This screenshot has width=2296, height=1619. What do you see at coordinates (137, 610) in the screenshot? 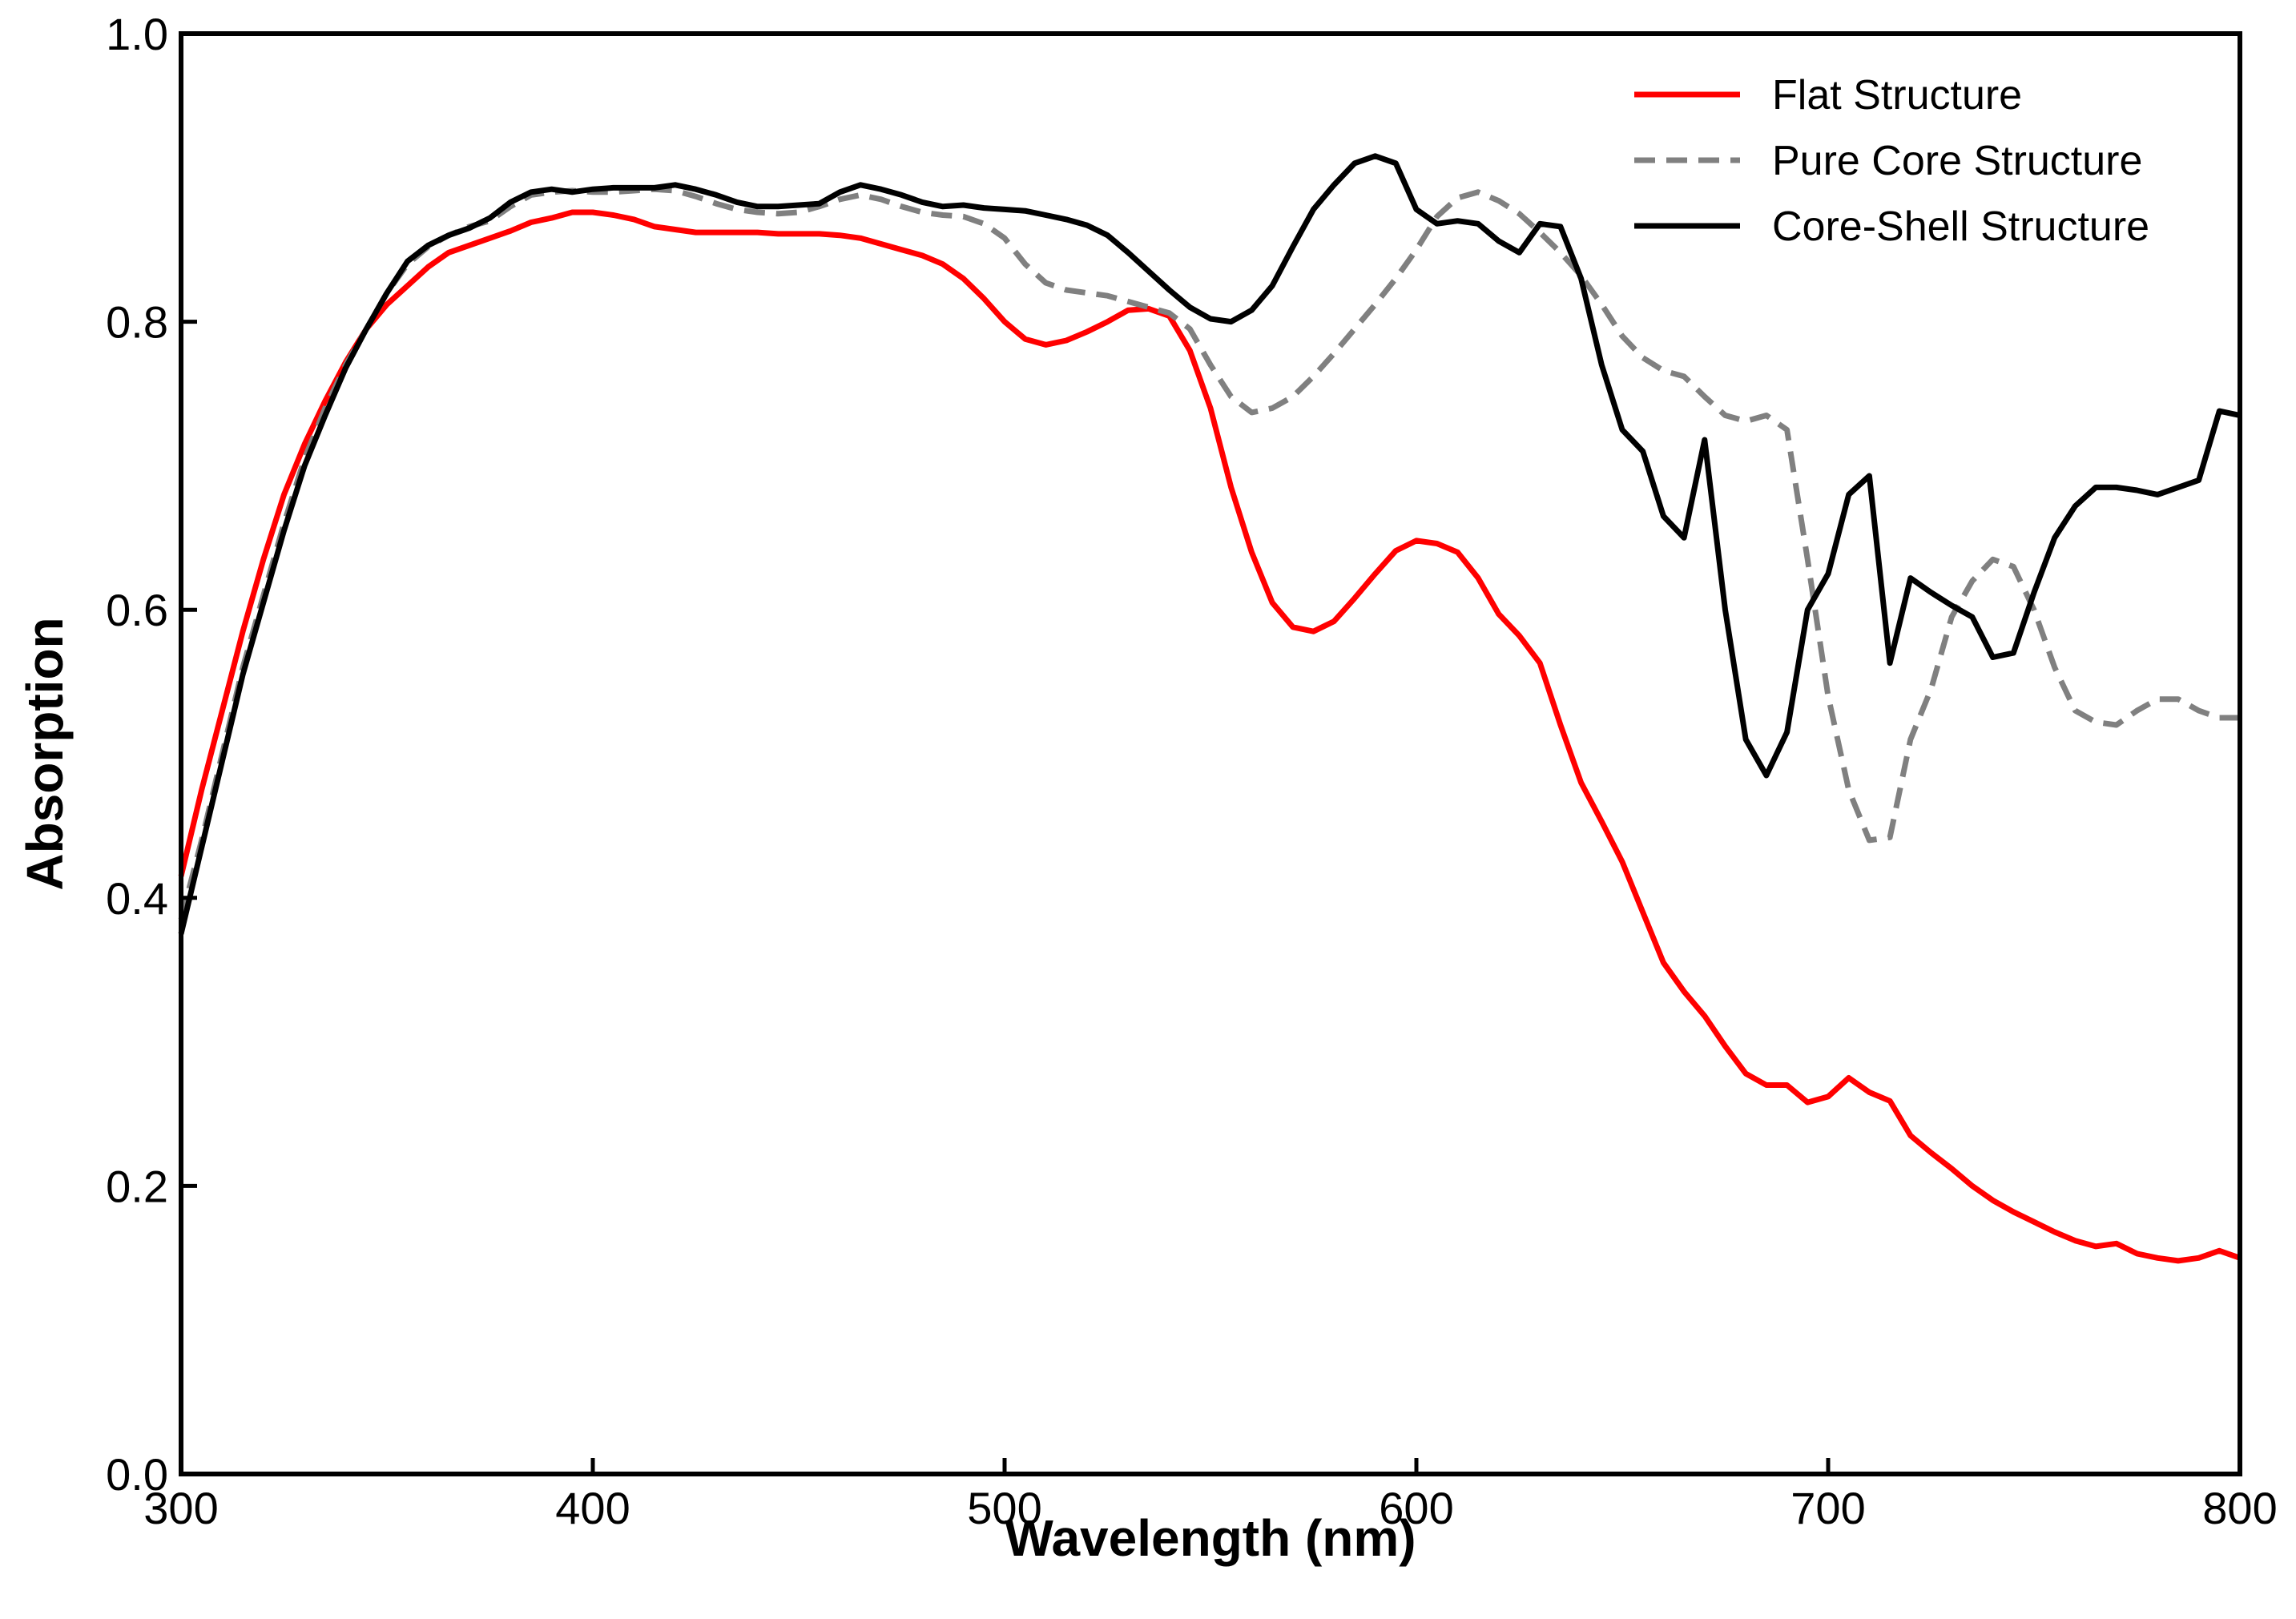
I see `y-tick-label: 0.6` at bounding box center [137, 610].